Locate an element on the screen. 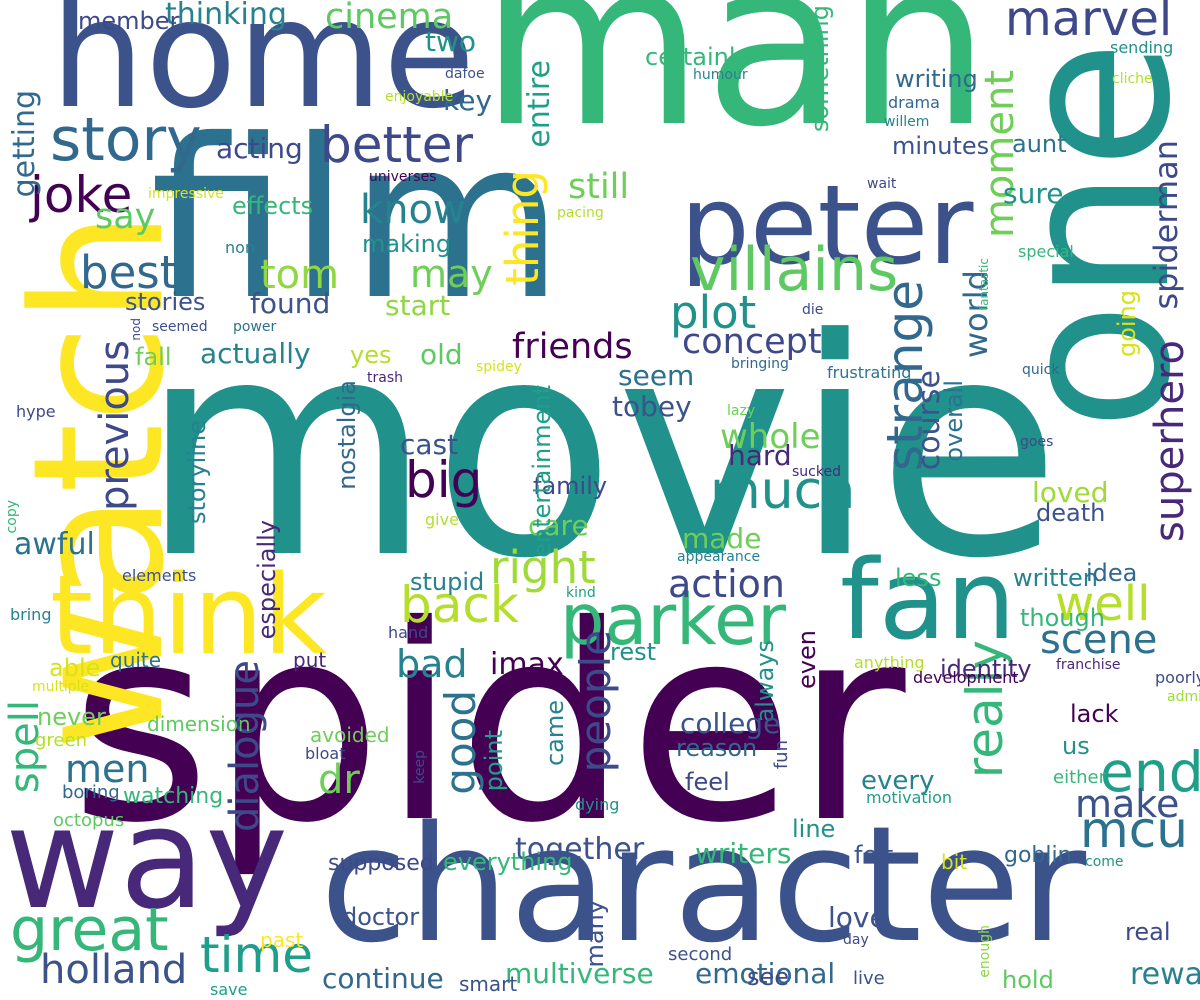 This screenshot has width=1200, height=1000. word-dimension: dimension is located at coordinates (199, 724).